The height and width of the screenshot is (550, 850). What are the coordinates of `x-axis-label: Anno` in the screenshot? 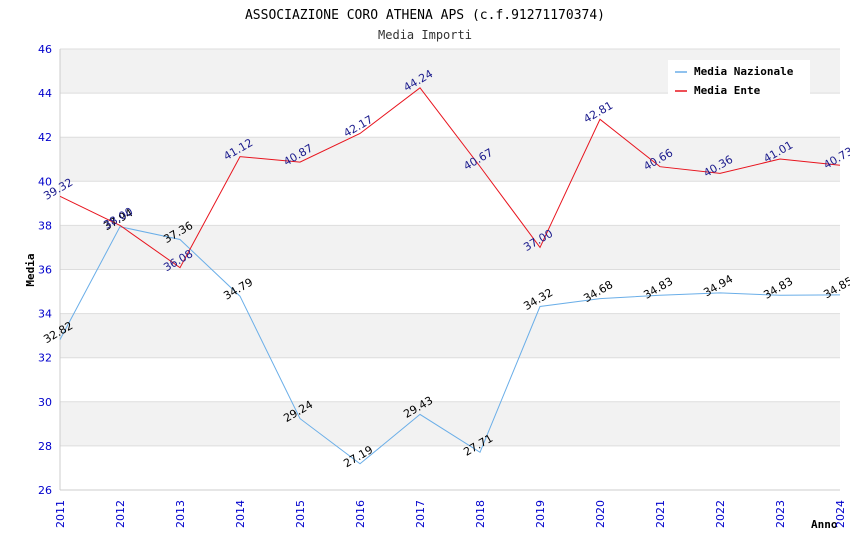 It's located at (824, 524).